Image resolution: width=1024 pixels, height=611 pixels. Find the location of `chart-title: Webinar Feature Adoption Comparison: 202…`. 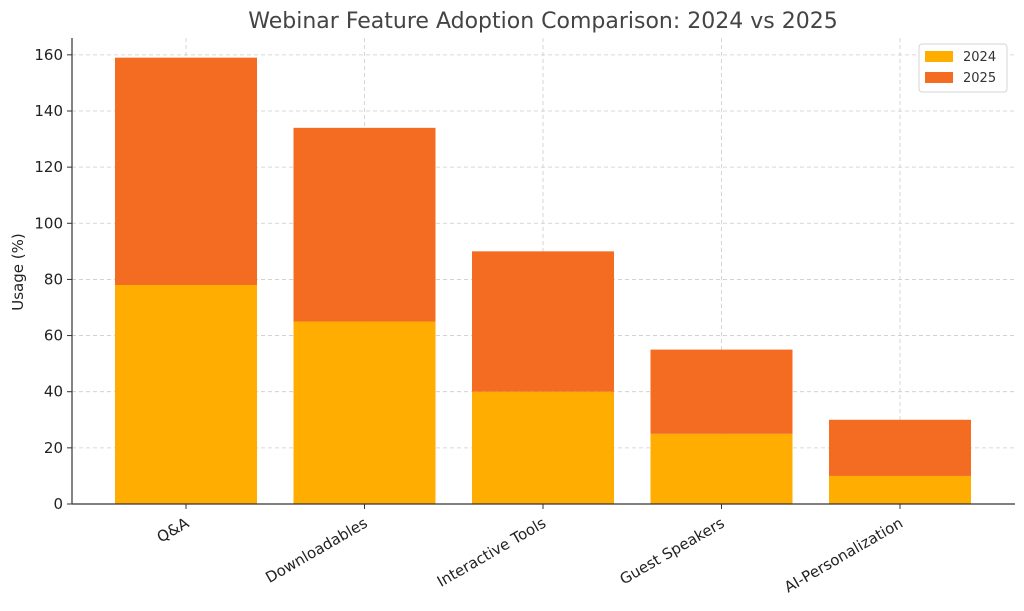

chart-title: Webinar Feature Adoption Comparison: 202… is located at coordinates (542, 21).